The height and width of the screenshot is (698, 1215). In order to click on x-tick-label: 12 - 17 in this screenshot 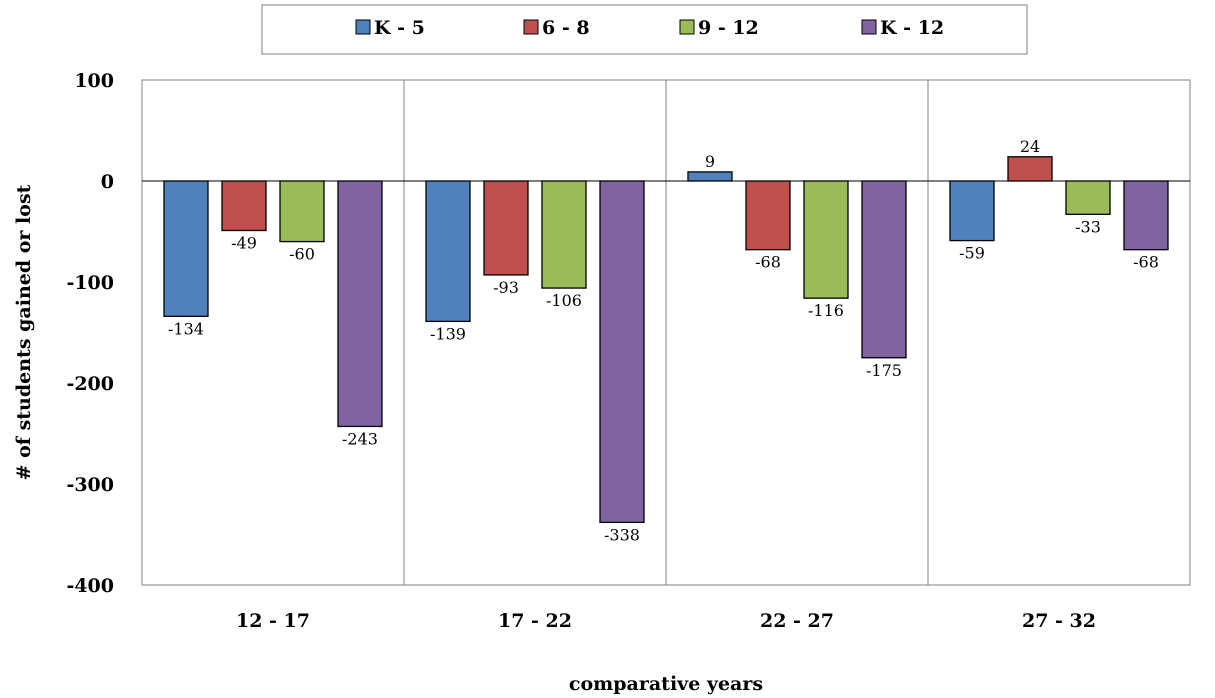, I will do `click(273, 621)`.